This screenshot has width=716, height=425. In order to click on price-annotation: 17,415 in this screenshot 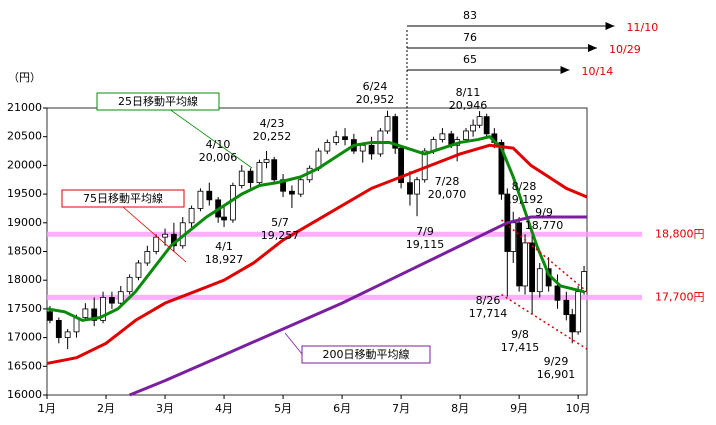, I will do `click(520, 347)`.